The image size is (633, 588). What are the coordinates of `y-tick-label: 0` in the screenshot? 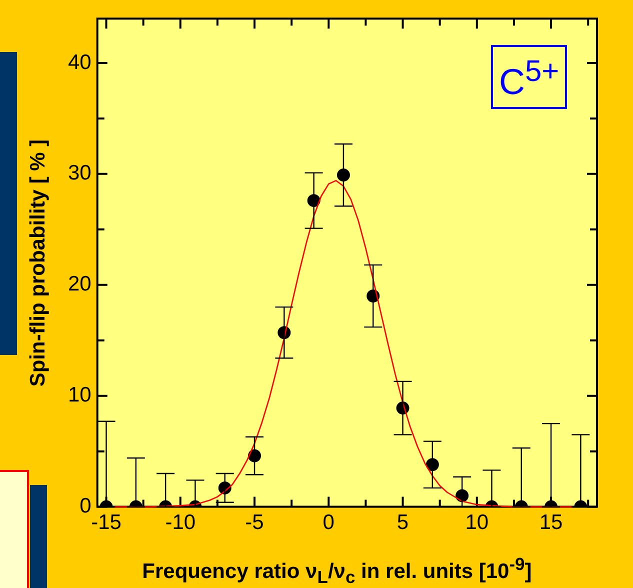 It's located at (86, 506).